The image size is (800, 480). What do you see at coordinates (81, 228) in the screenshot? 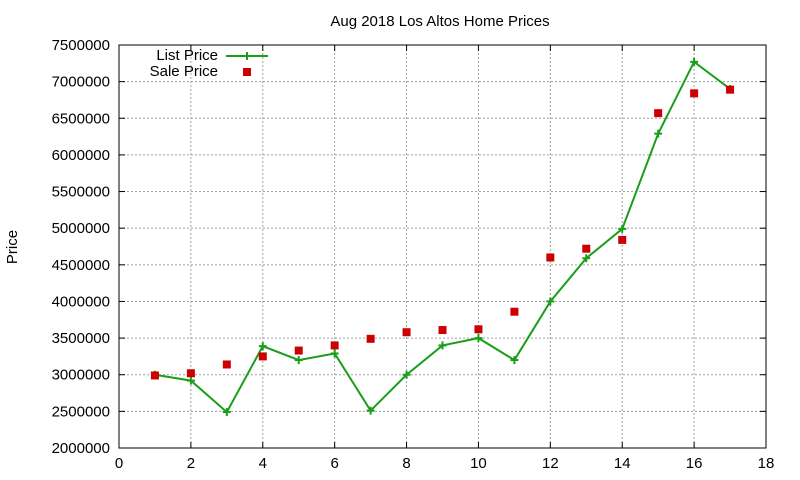
I see `y-tick-label: 5000000` at bounding box center [81, 228].